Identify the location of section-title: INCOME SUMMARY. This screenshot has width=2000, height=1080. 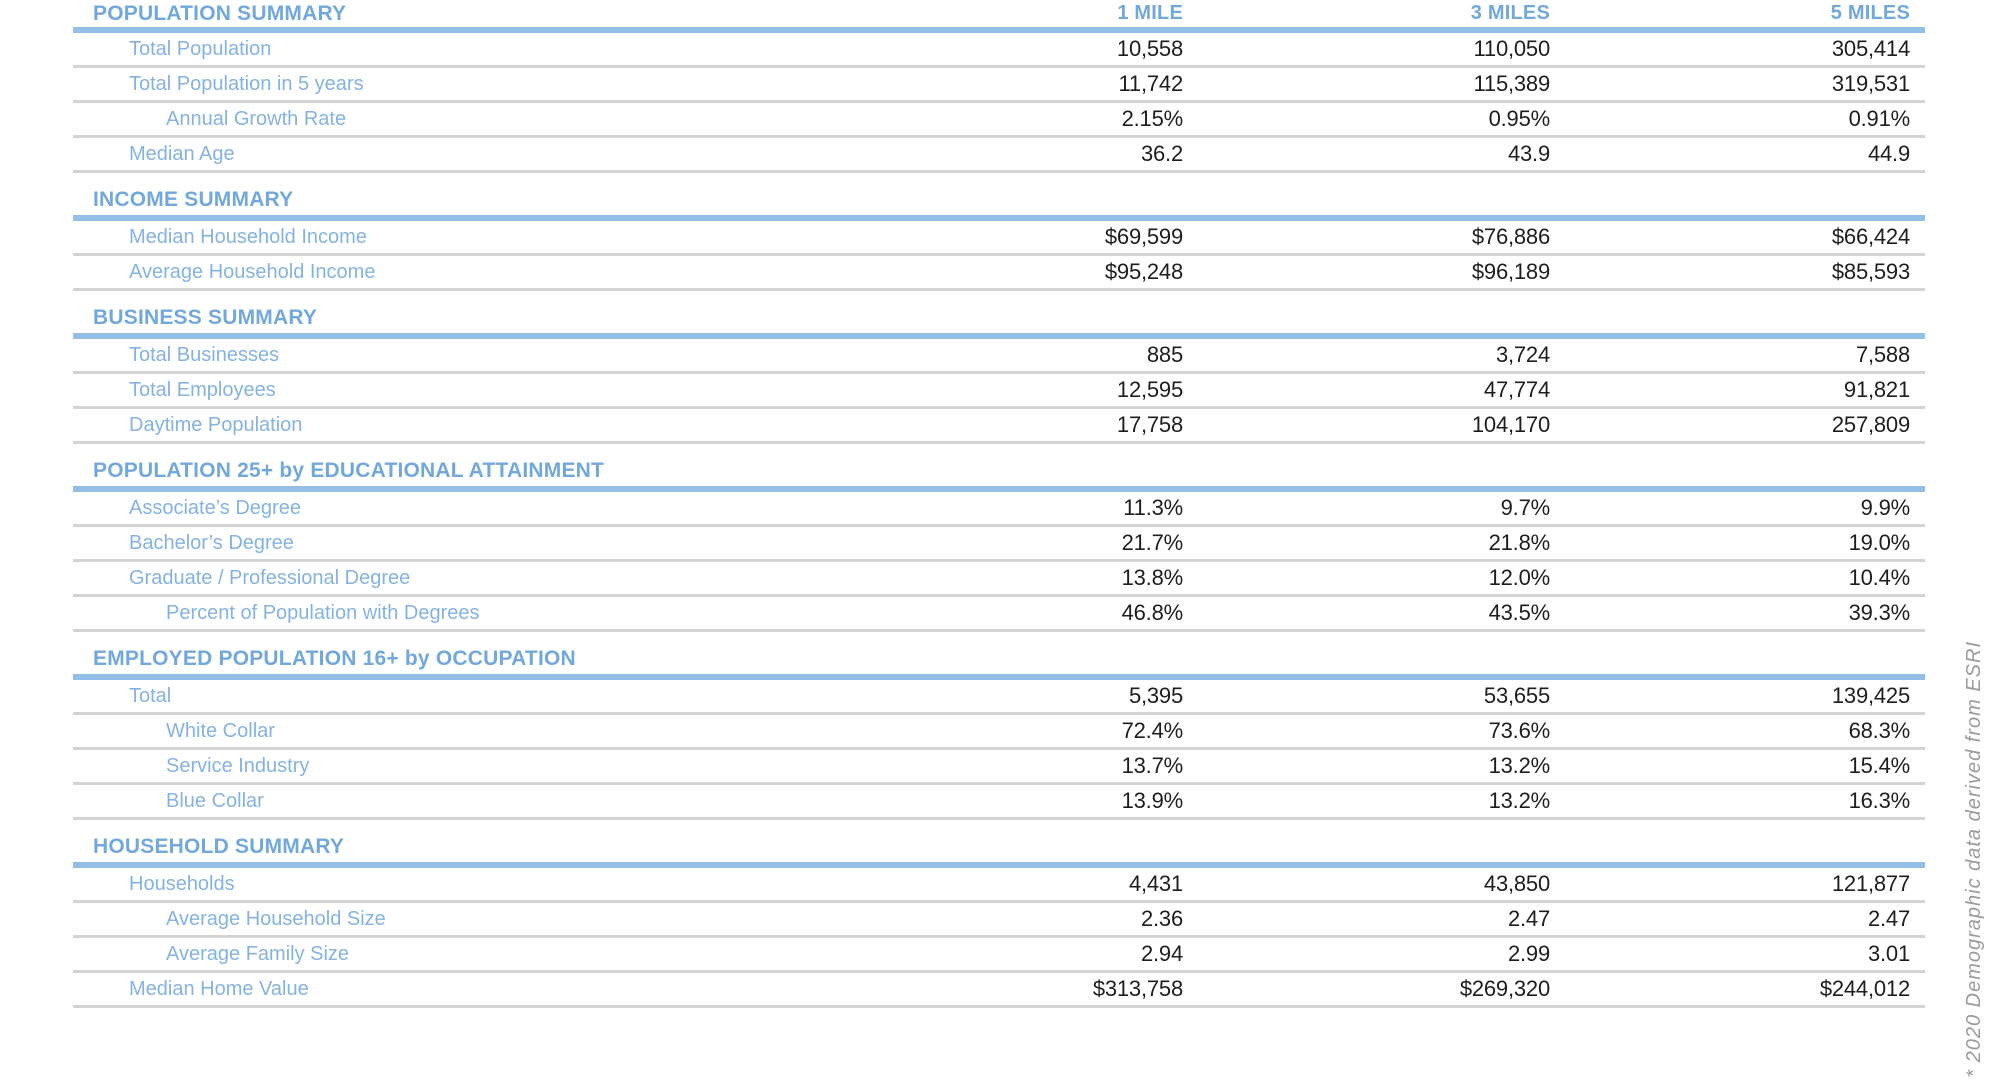
(193, 199).